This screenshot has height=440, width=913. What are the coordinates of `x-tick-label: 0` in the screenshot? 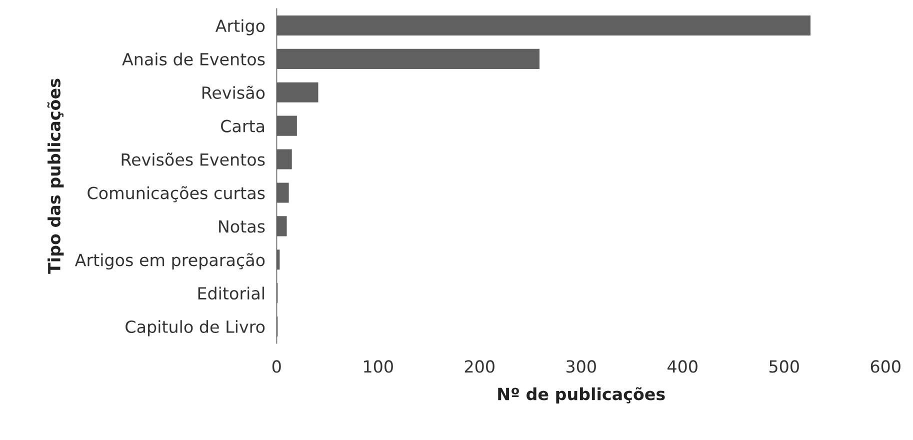 It's located at (276, 366).